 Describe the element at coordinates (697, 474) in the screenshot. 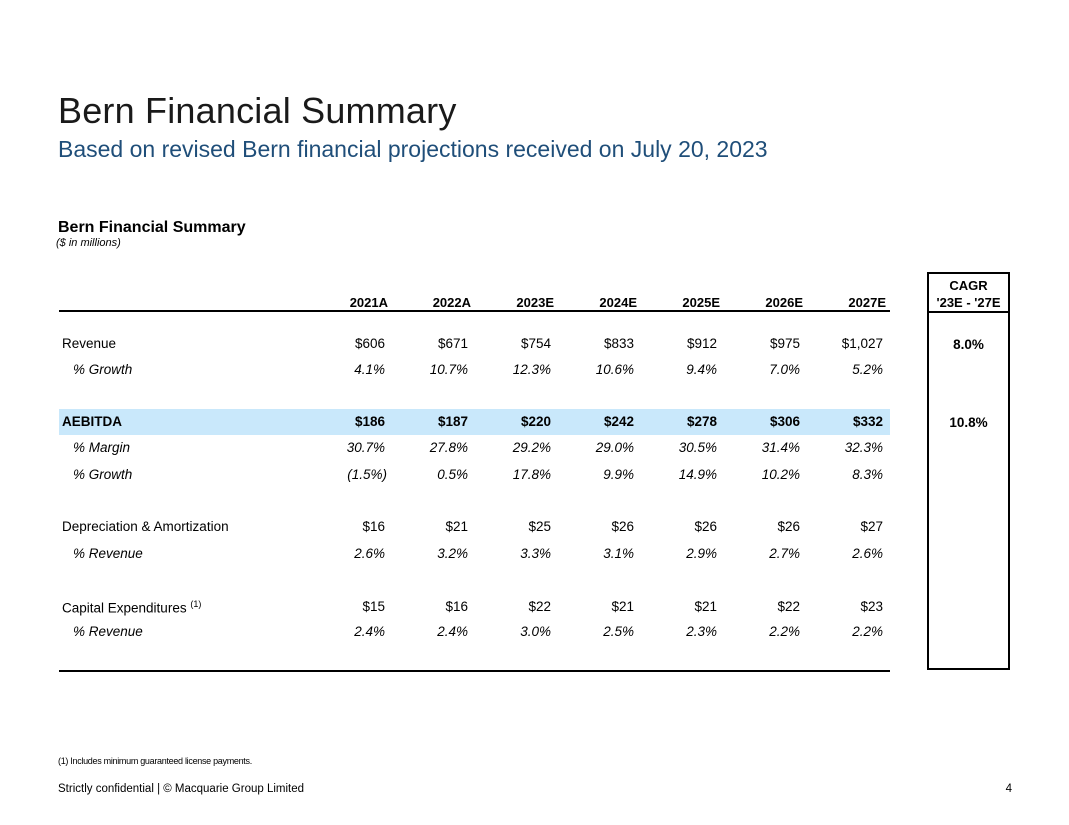

I see `cell: 14.9%` at that location.